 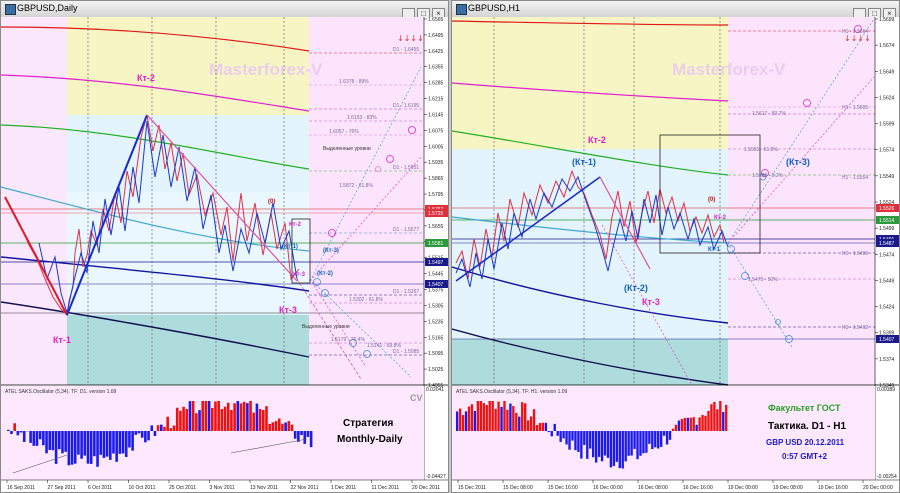 What do you see at coordinates (563, 488) in the screenshot?
I see `date-tick: 15 Dec 16:00` at bounding box center [563, 488].